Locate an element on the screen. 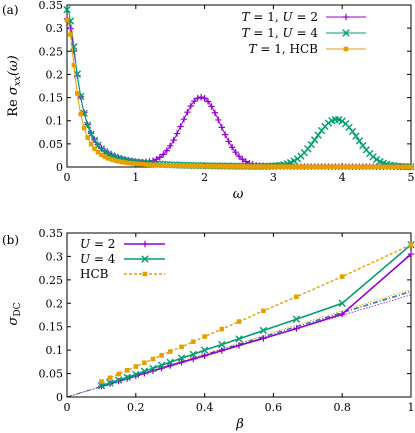 The image size is (415, 433). x-axis-label-b: β is located at coordinates (239, 424).